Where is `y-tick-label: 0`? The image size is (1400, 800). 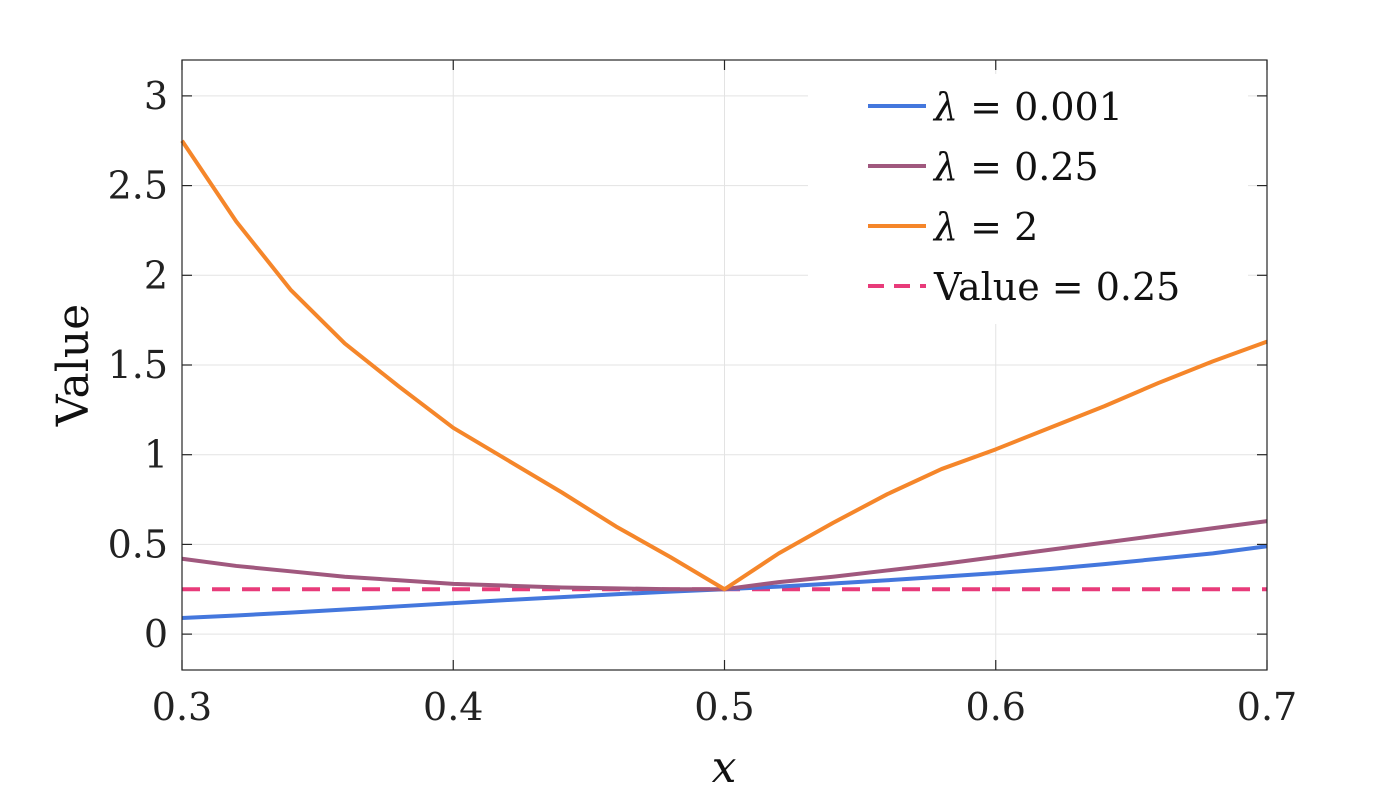
y-tick-label: 0 is located at coordinates (156, 634).